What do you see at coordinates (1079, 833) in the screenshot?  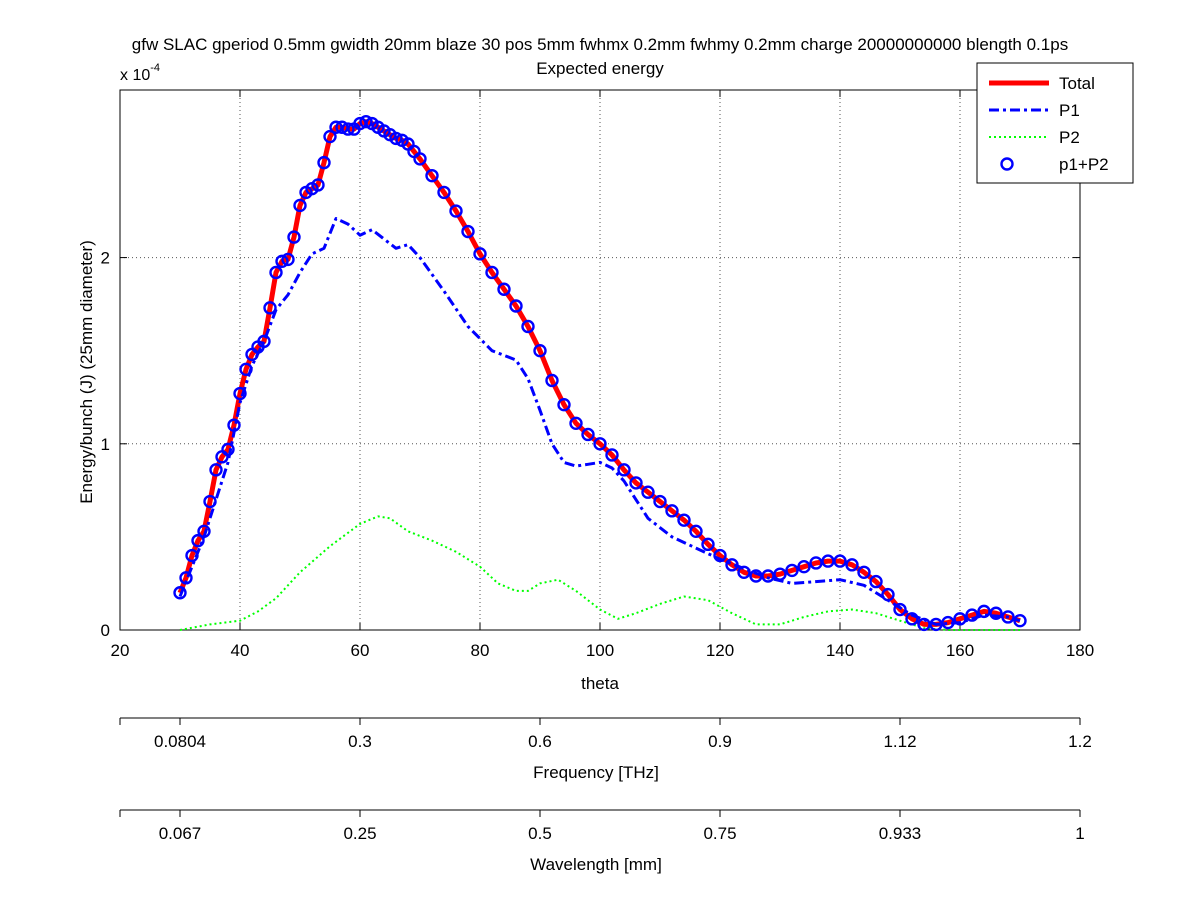 I see `secondary-tick-label: 1` at bounding box center [1079, 833].